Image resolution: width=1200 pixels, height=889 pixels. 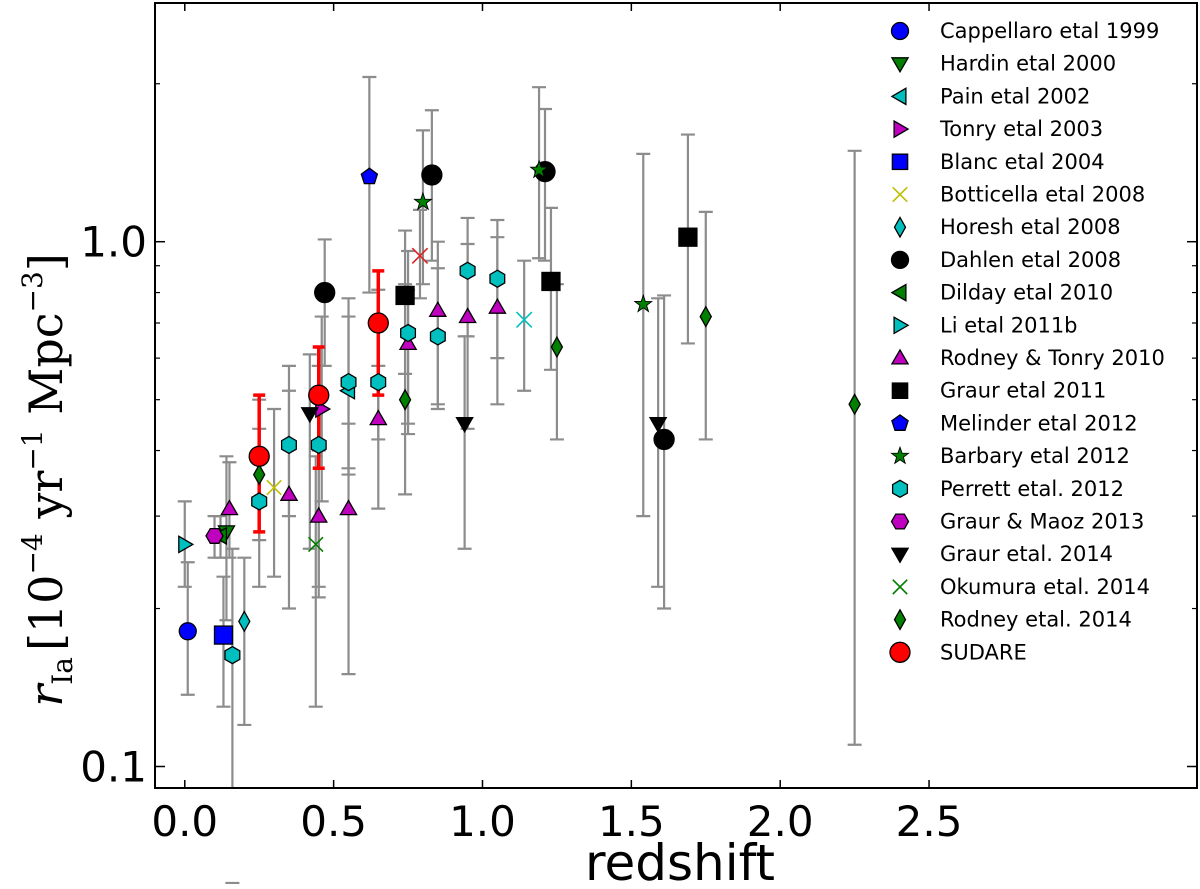 What do you see at coordinates (1023, 391) in the screenshot?
I see `legend-label: Graur etal 2011` at bounding box center [1023, 391].